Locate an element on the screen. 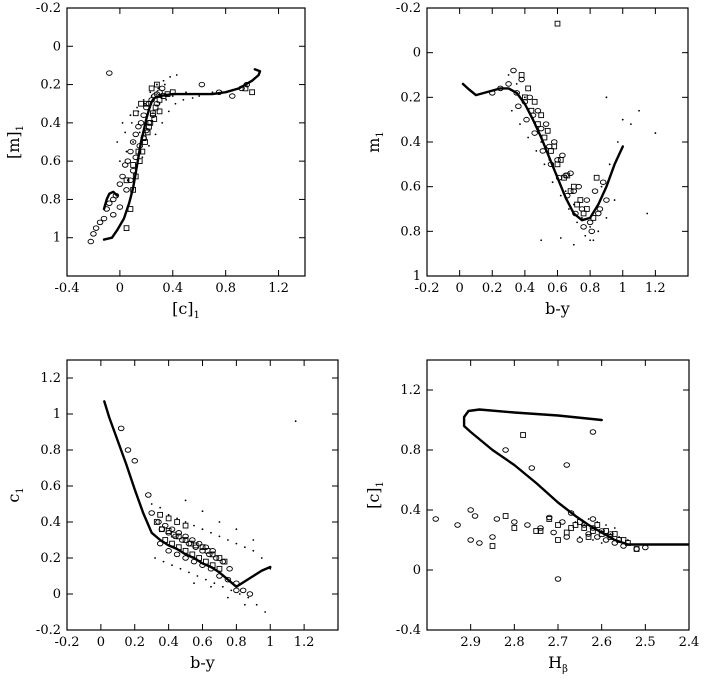  x-tick-label: 1 is located at coordinates (623, 288).